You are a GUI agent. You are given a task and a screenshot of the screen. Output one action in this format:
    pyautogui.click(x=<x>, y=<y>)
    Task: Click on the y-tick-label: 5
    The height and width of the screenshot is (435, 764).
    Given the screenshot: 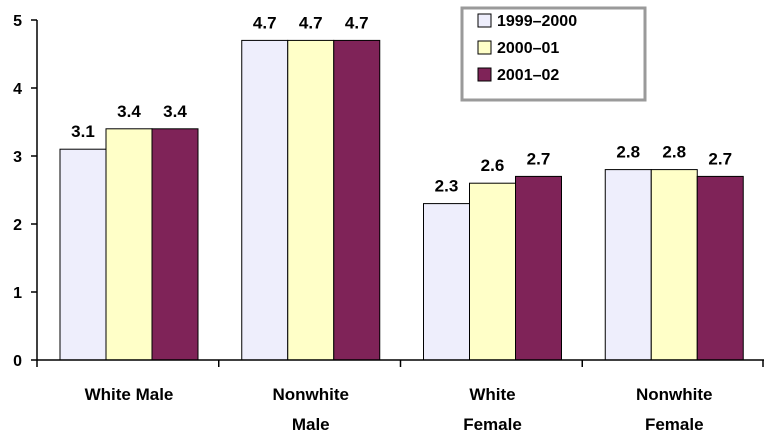 What is the action you would take?
    pyautogui.click(x=17, y=21)
    